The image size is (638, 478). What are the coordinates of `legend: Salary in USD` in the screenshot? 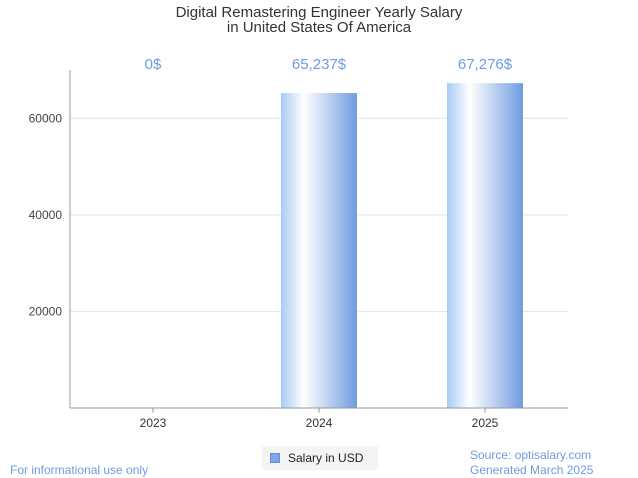 It's located at (320, 458).